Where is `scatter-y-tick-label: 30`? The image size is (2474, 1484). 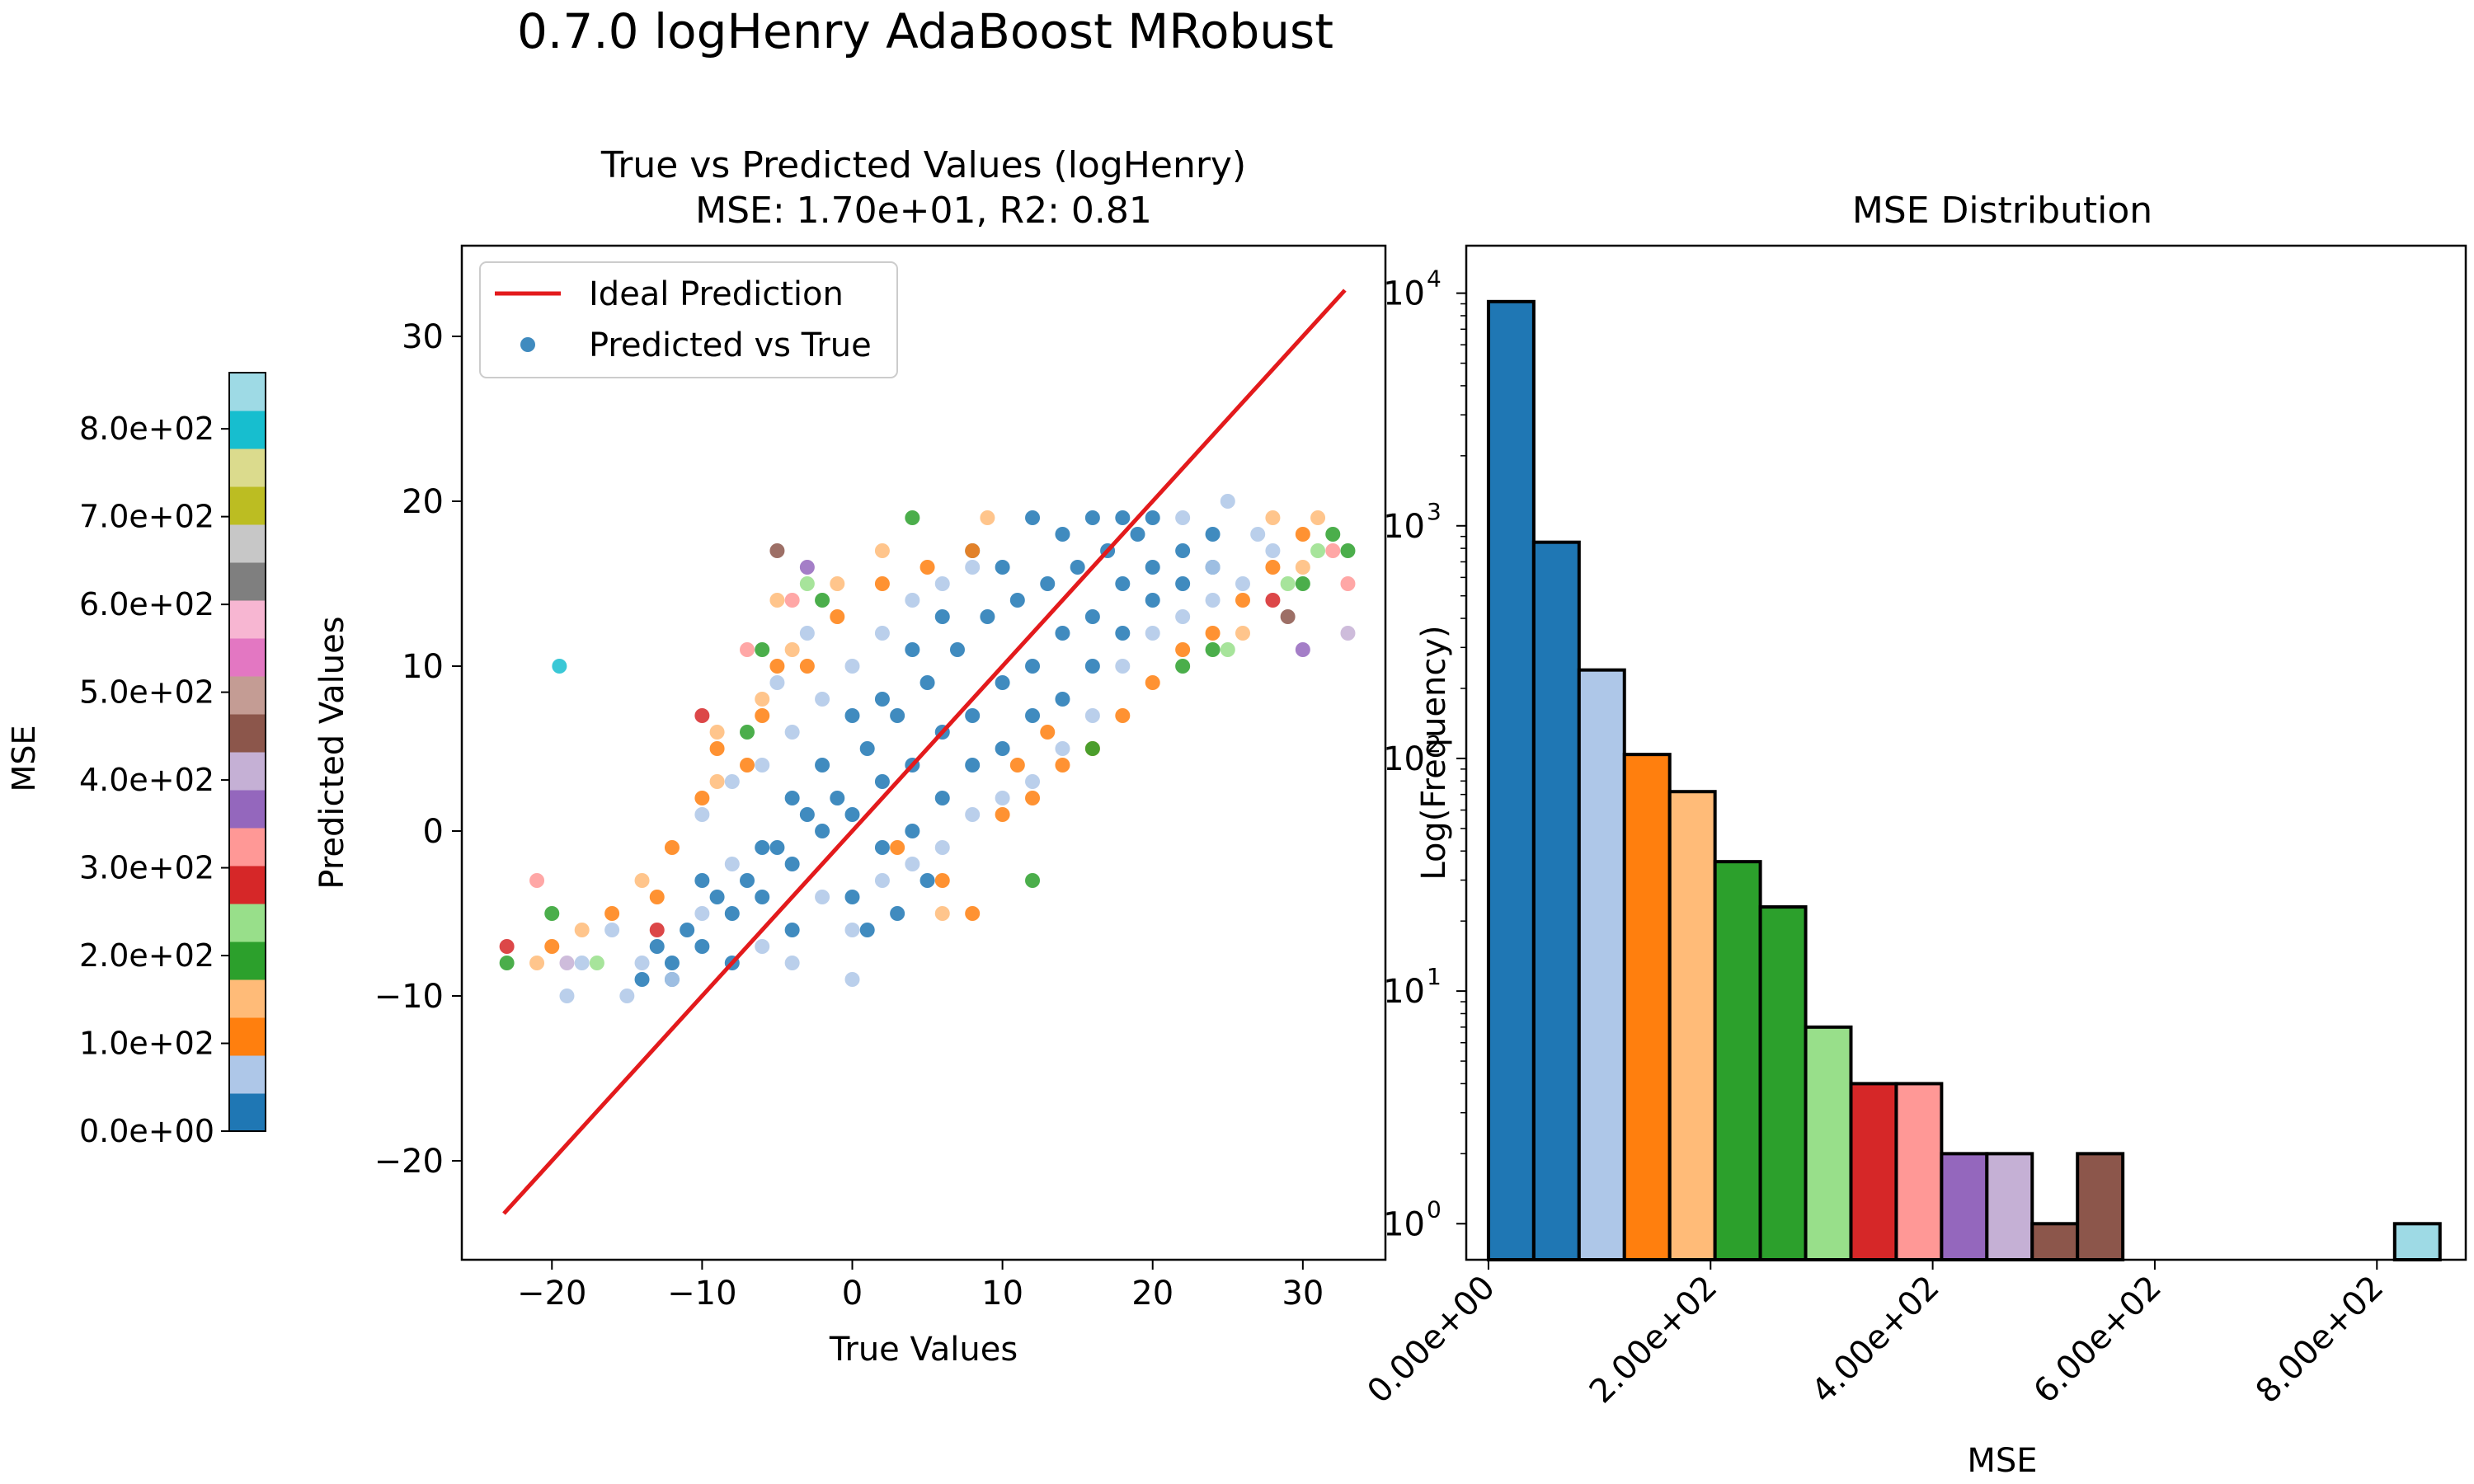 scatter-y-tick-label: 30 is located at coordinates (423, 337).